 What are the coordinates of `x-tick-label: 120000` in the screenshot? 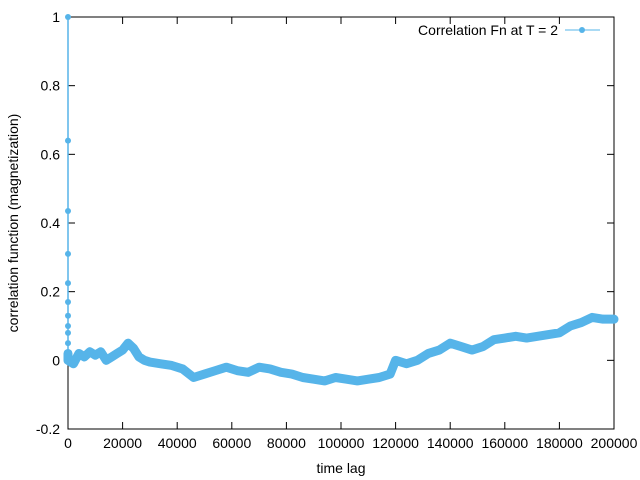 It's located at (395, 443).